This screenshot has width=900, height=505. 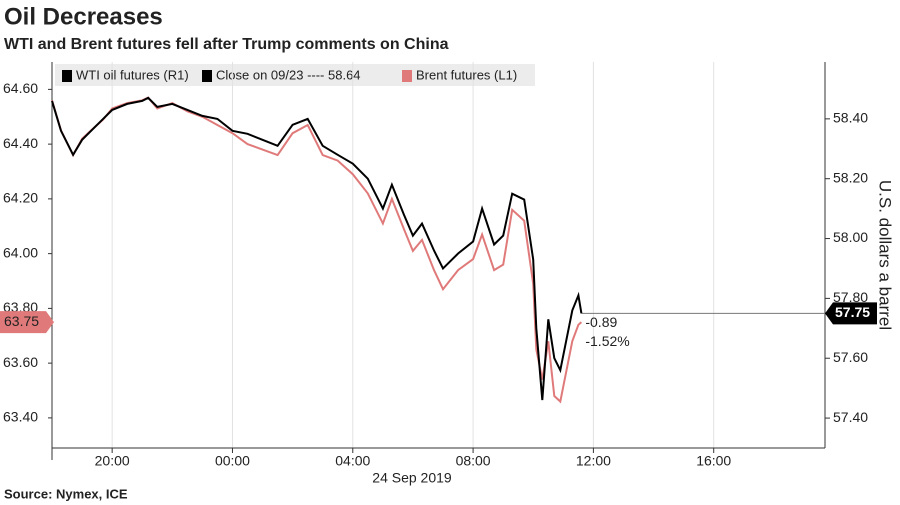 What do you see at coordinates (20, 362) in the screenshot?
I see `y-tick-label: 63.60` at bounding box center [20, 362].